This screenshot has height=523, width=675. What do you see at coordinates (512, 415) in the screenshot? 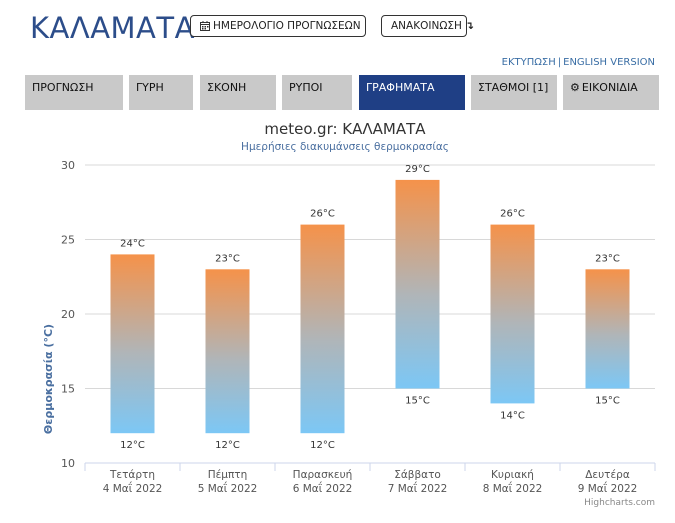
I see `min-temp-label: 14°C` at bounding box center [512, 415].